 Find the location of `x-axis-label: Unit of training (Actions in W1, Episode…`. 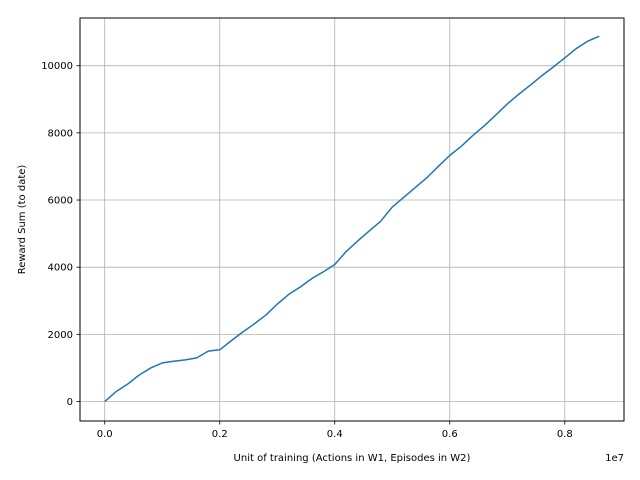

x-axis-label: Unit of training (Actions in W1, Episode… is located at coordinates (352, 458).